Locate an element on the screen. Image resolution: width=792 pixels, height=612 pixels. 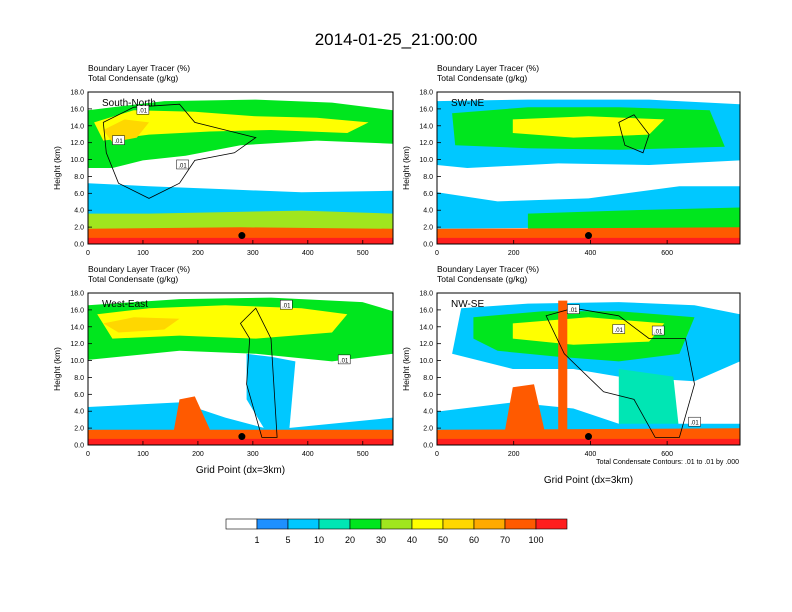
x-tick-label: 300 is located at coordinates (253, 454).